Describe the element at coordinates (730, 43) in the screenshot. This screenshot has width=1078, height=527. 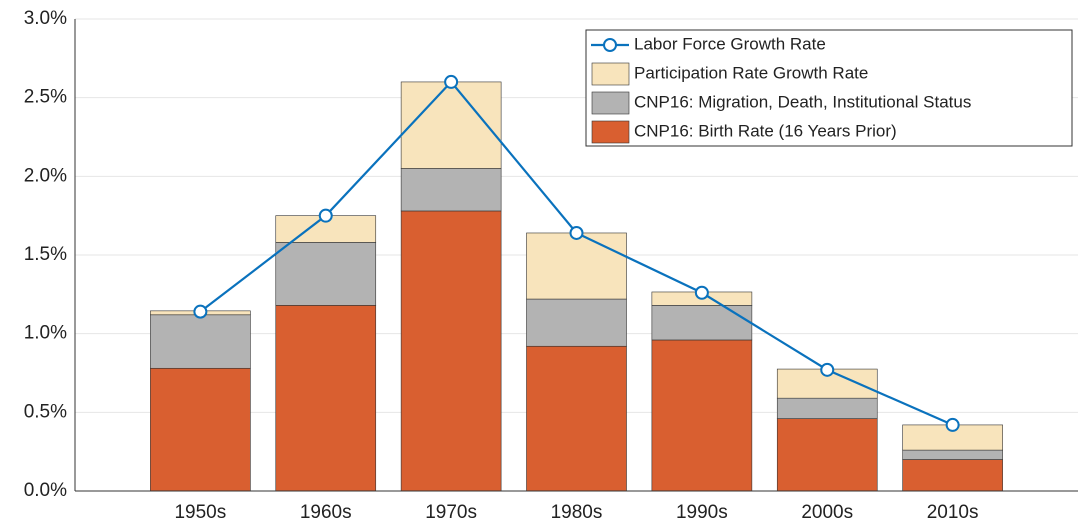
I see `legend-label: Labor Force Growth Rate` at that location.